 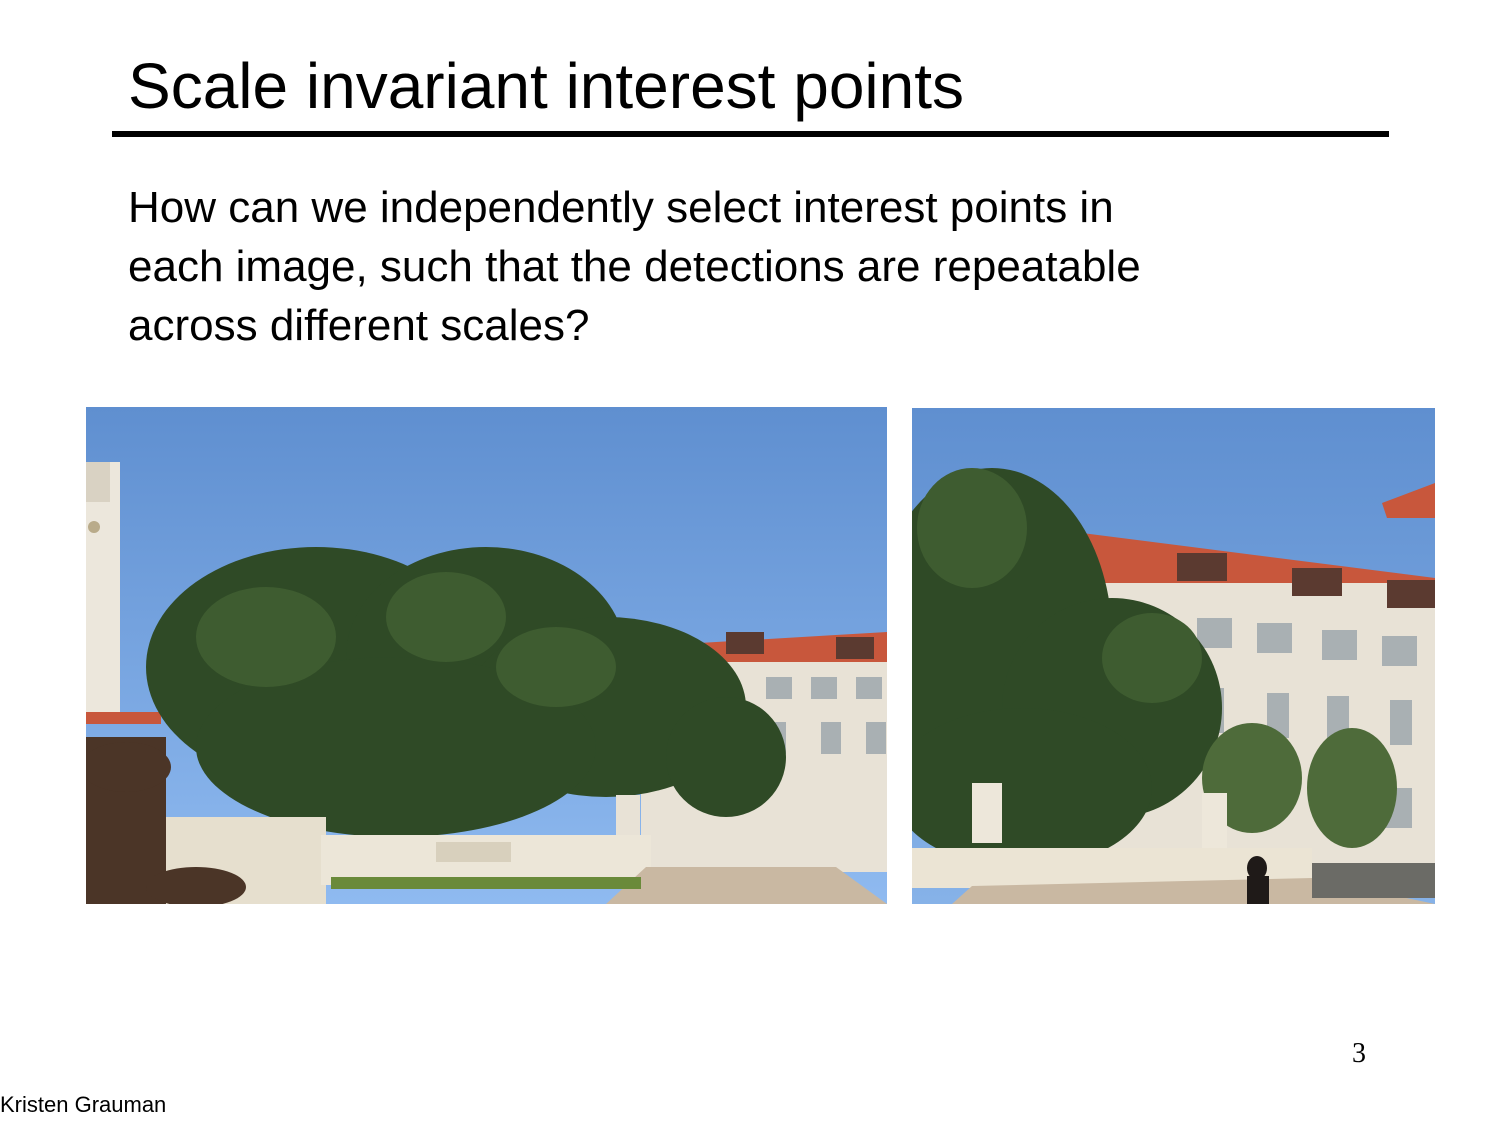 I want to click on body-line: across different scales?, so click(x=359, y=325).